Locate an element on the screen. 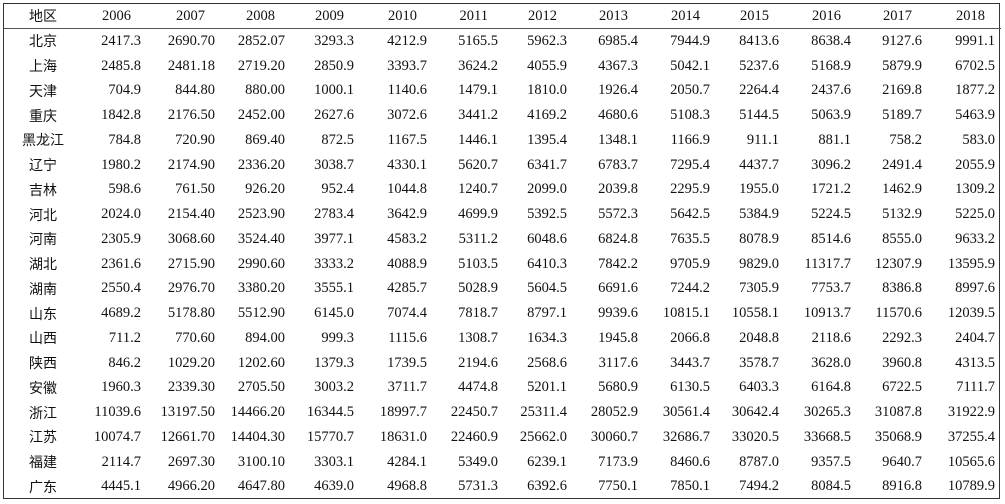  value-cell: 28052.9 is located at coordinates (614, 412).